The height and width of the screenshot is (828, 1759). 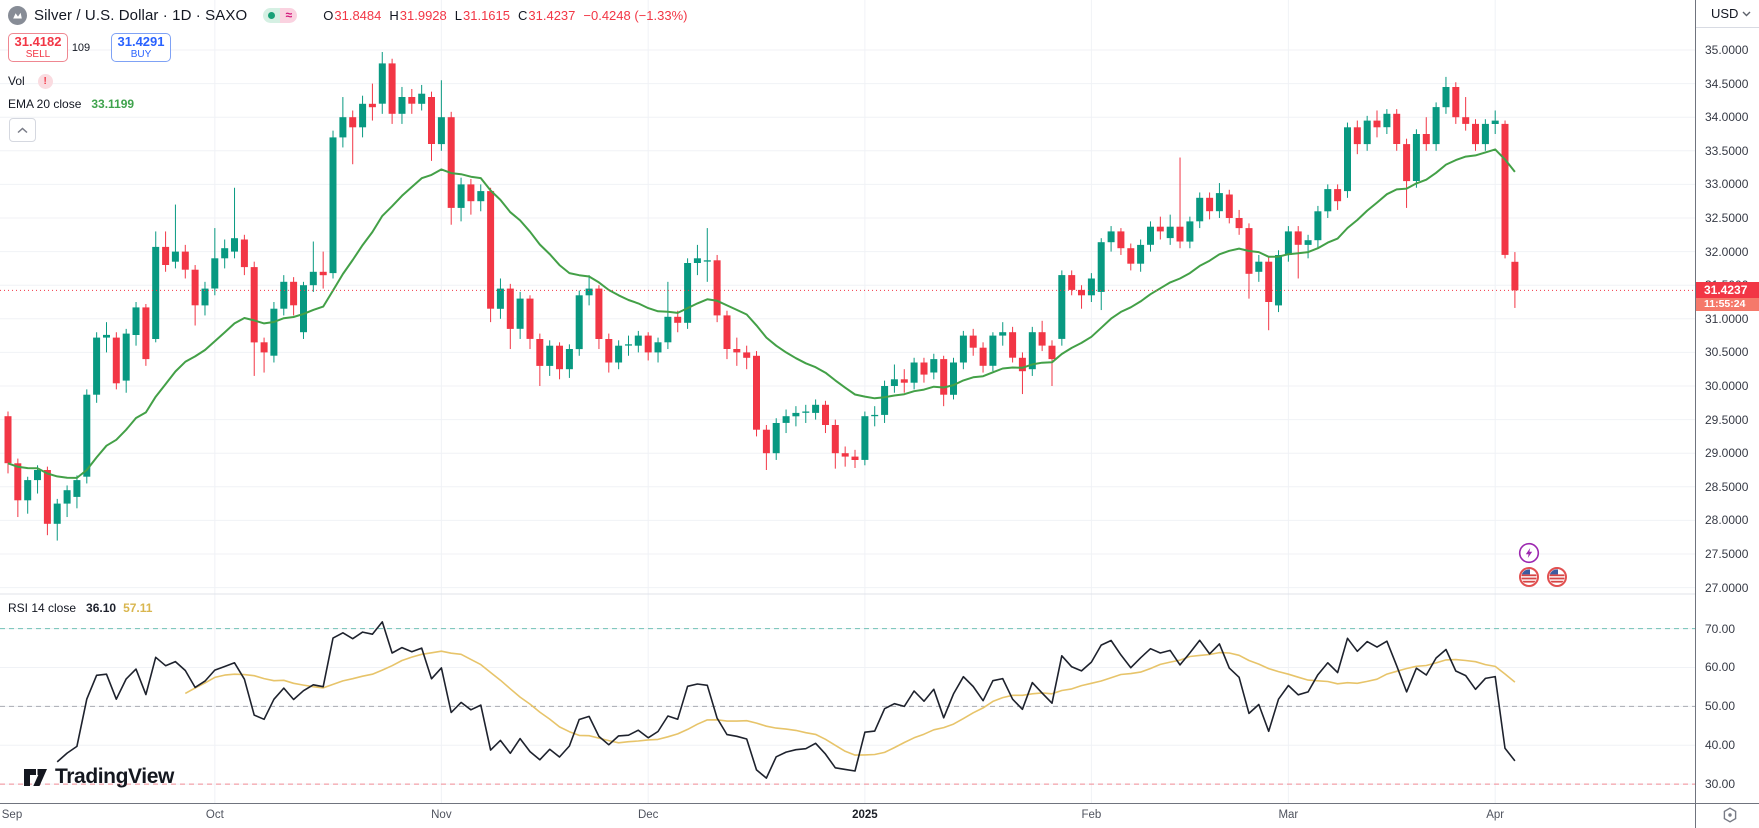 What do you see at coordinates (1720, 784) in the screenshot?
I see `rsi-axis-label: 30.00` at bounding box center [1720, 784].